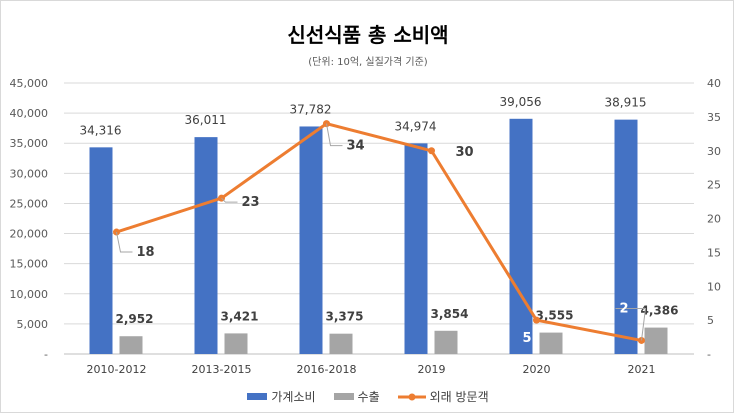 This screenshot has width=734, height=413. What do you see at coordinates (240, 316) in the screenshot?
I see `bar-label-export: 3,421` at bounding box center [240, 316].